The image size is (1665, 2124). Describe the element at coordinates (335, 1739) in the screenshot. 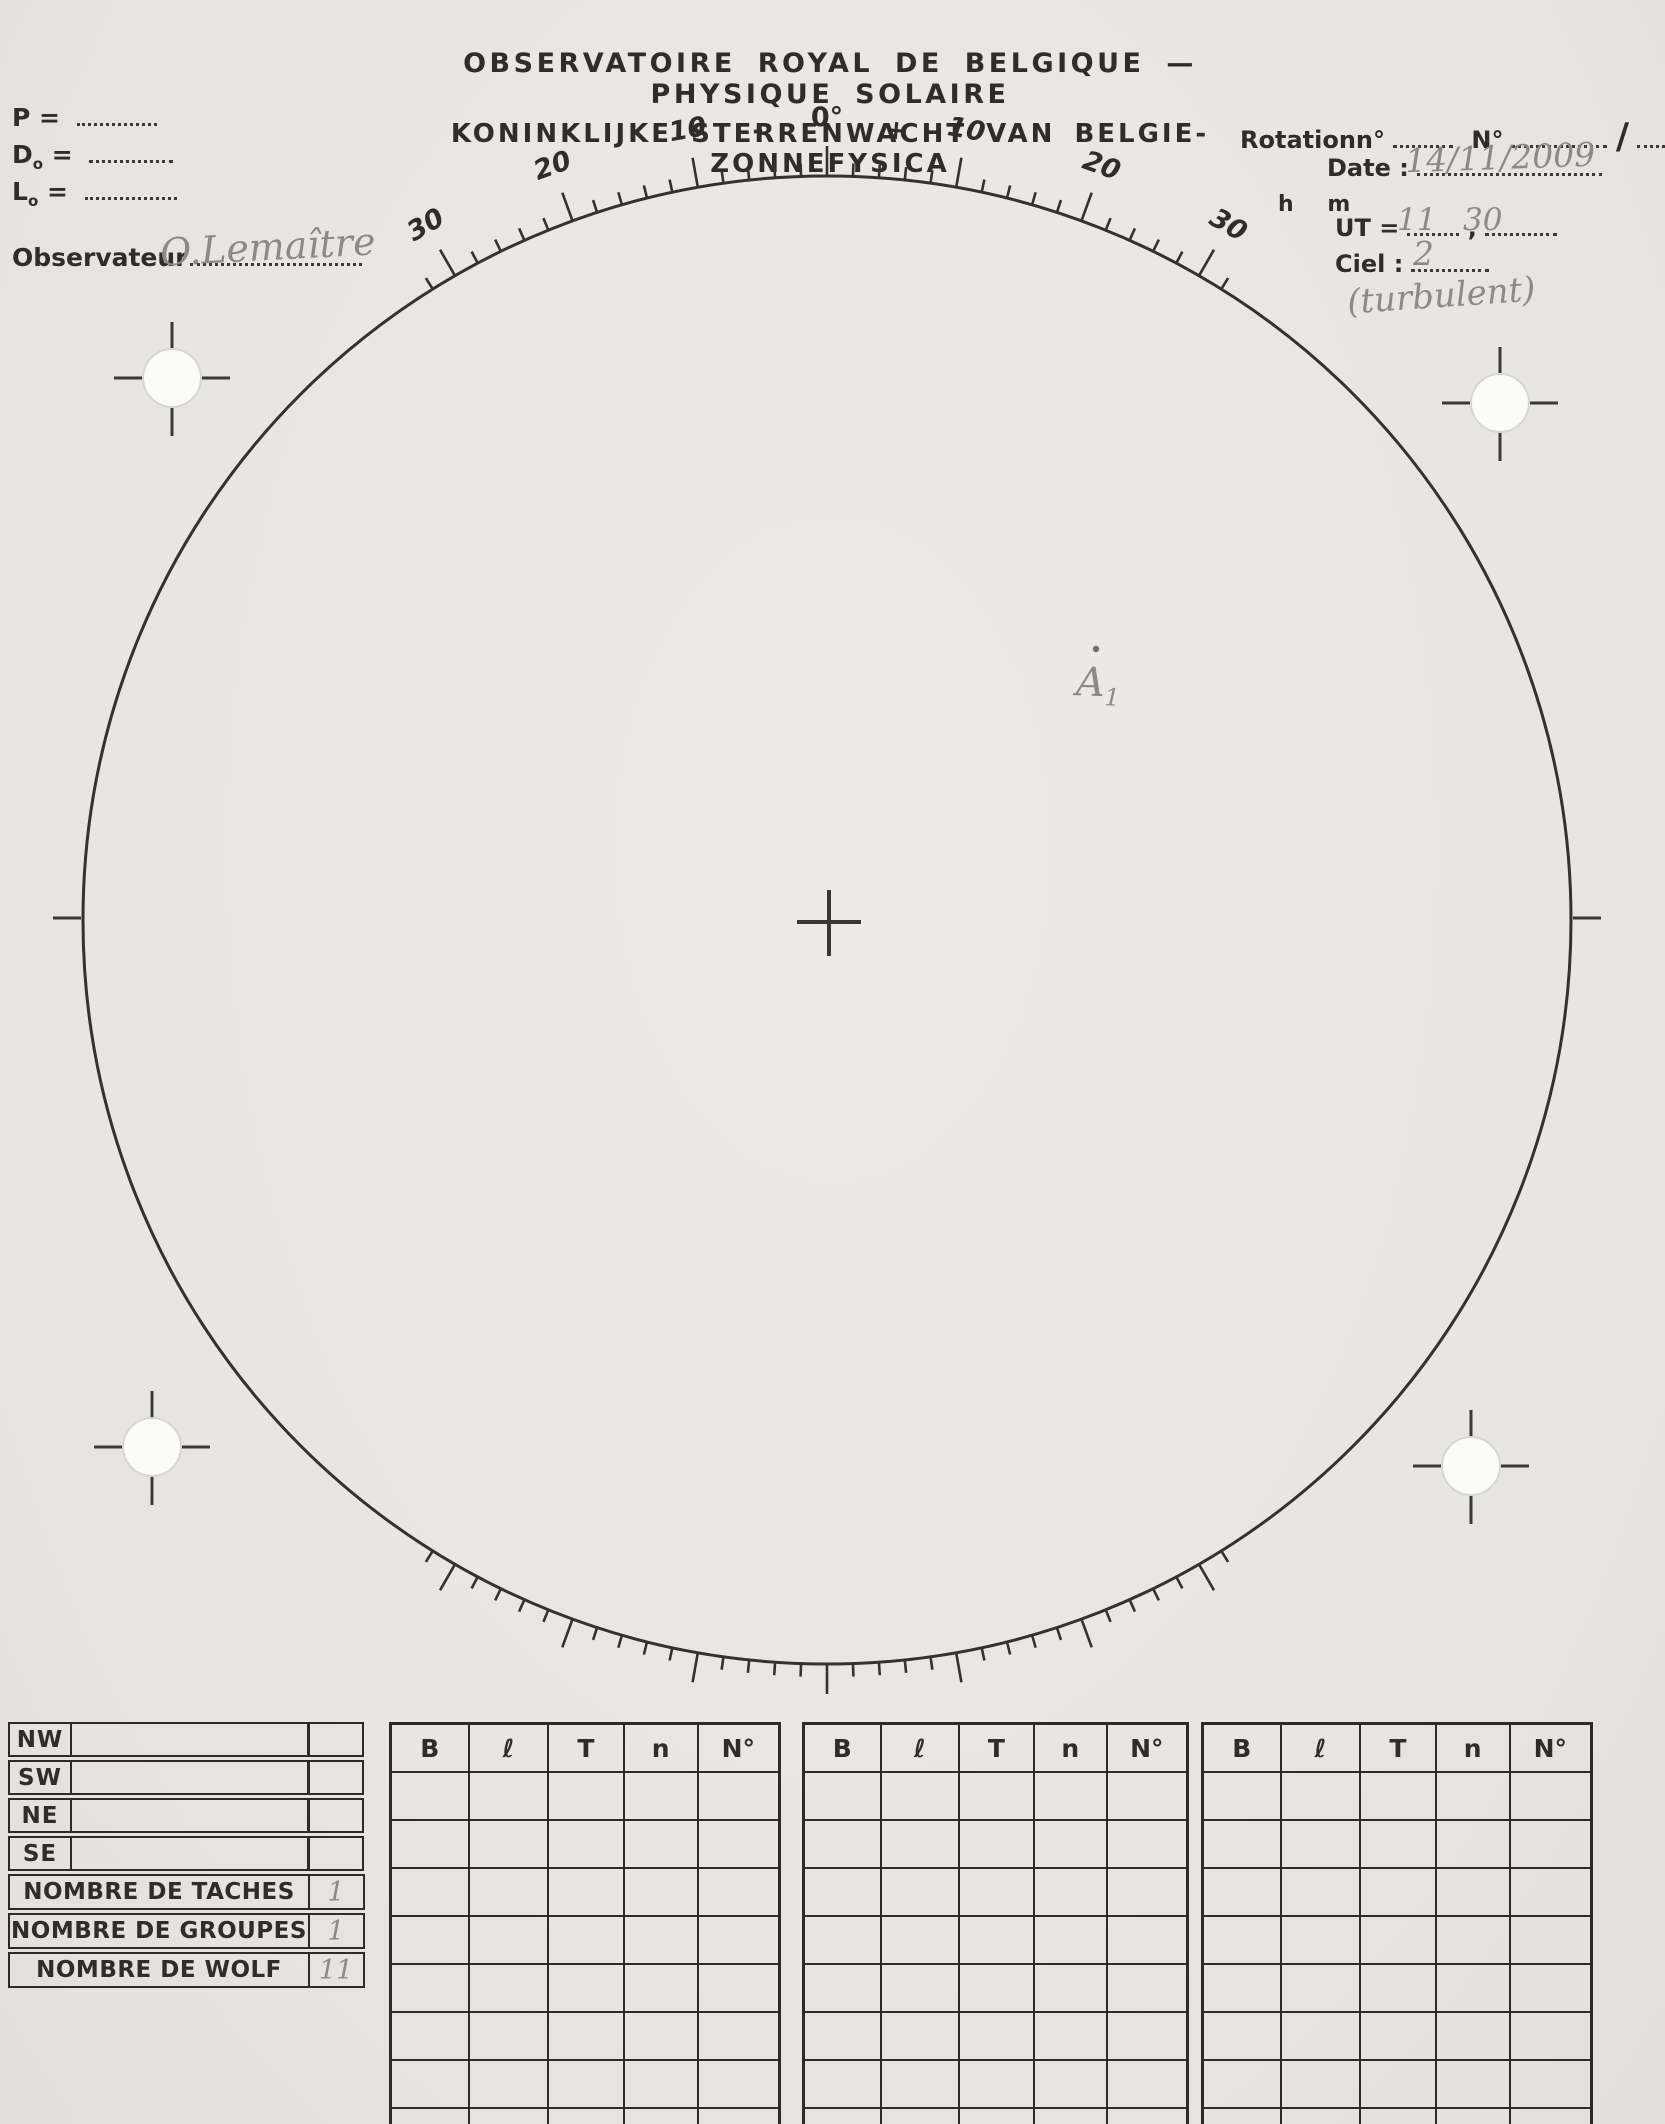

I see `quadrant-value-cell` at that location.